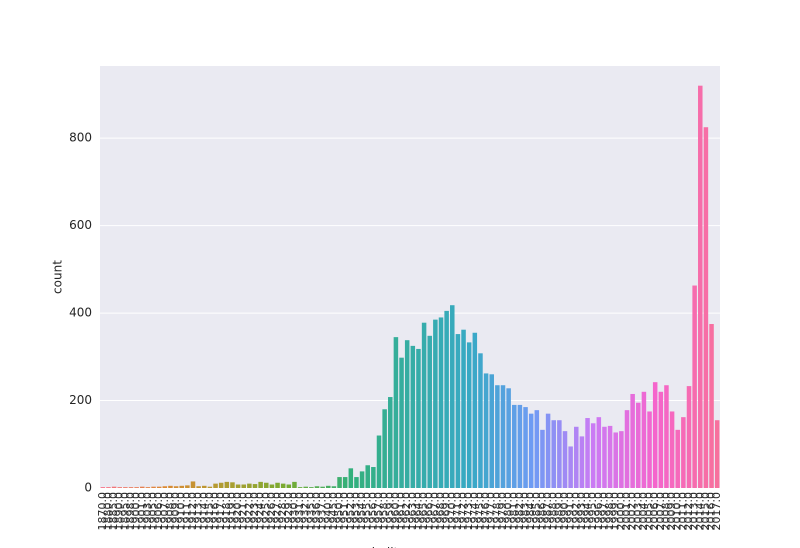 The width and height of the screenshot is (800, 548). Describe the element at coordinates (237, 511) in the screenshot. I see `x-tick-label: 1920.0` at that location.